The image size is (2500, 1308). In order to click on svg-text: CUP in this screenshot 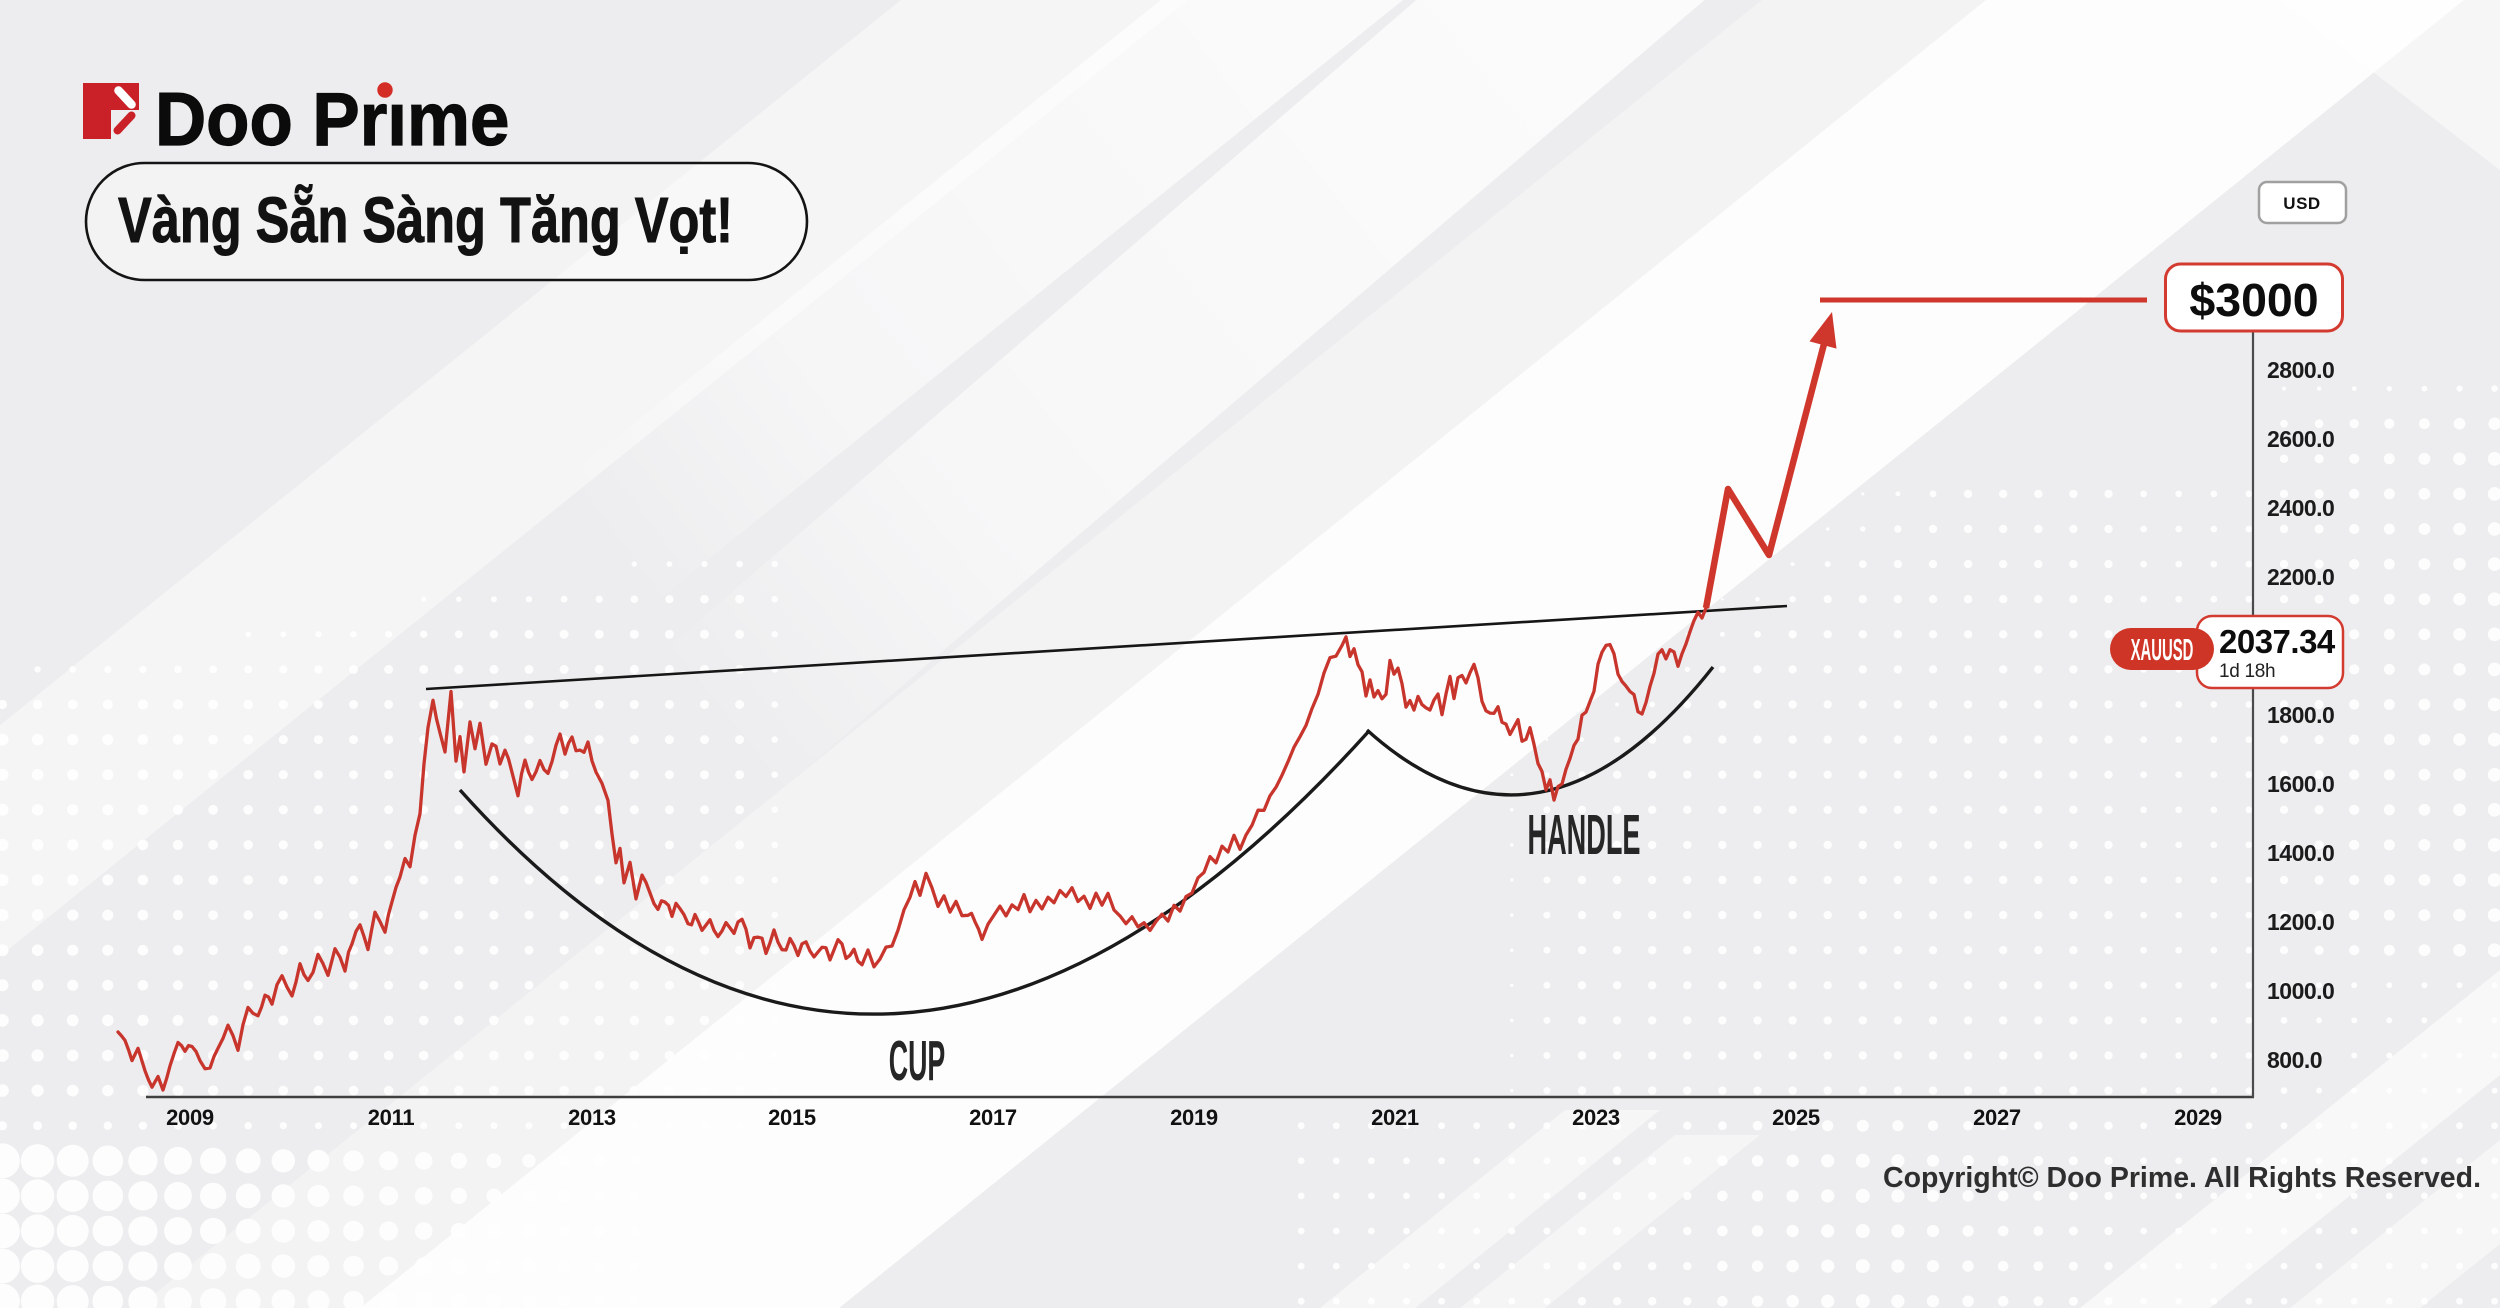, I will do `click(917, 1061)`.